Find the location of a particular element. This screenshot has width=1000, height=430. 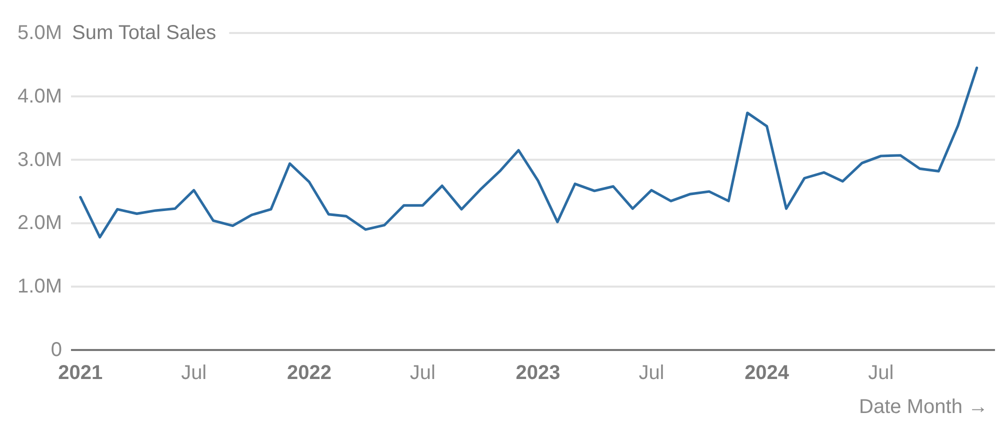

x-axis-title: Date Month → is located at coordinates (923, 407).